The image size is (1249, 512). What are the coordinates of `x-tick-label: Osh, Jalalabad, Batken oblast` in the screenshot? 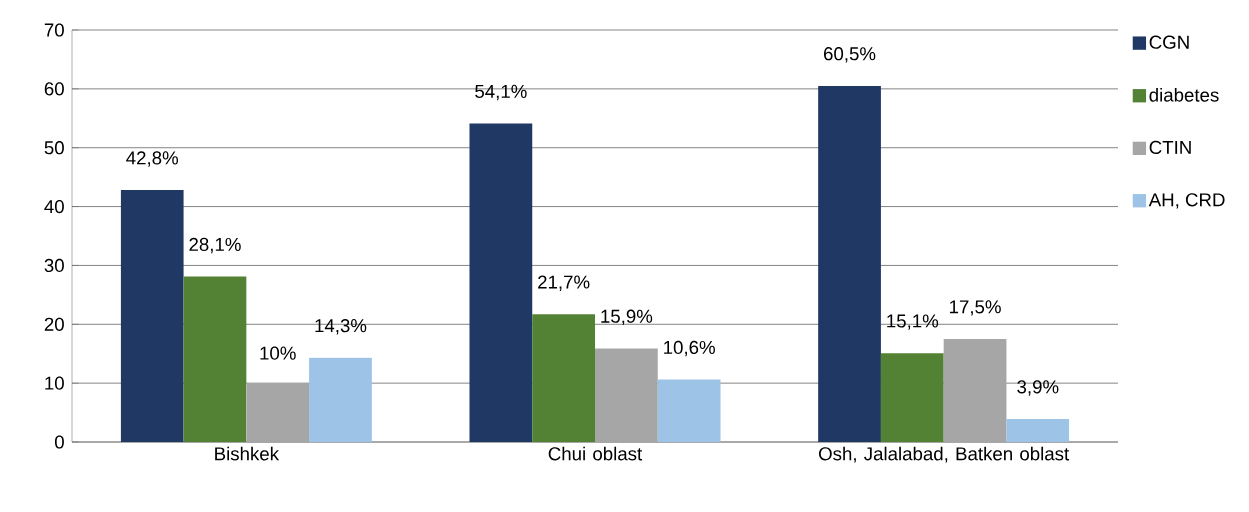 It's located at (944, 454).